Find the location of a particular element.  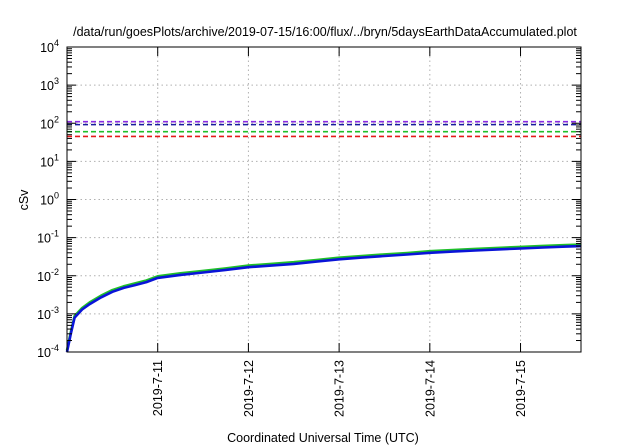

y-tick-label: 10¹ is located at coordinates (49, 160).